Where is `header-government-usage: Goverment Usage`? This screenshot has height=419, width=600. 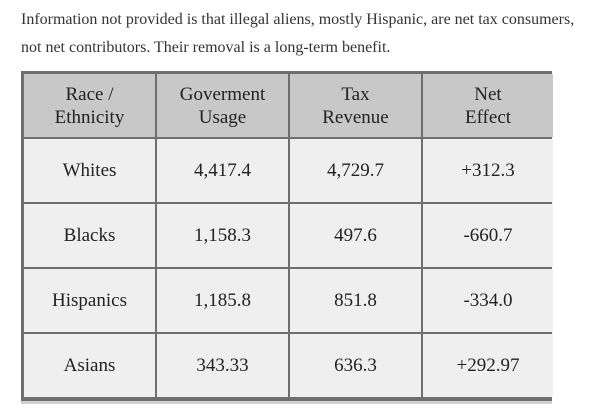 header-government-usage: Goverment Usage is located at coordinates (222, 105).